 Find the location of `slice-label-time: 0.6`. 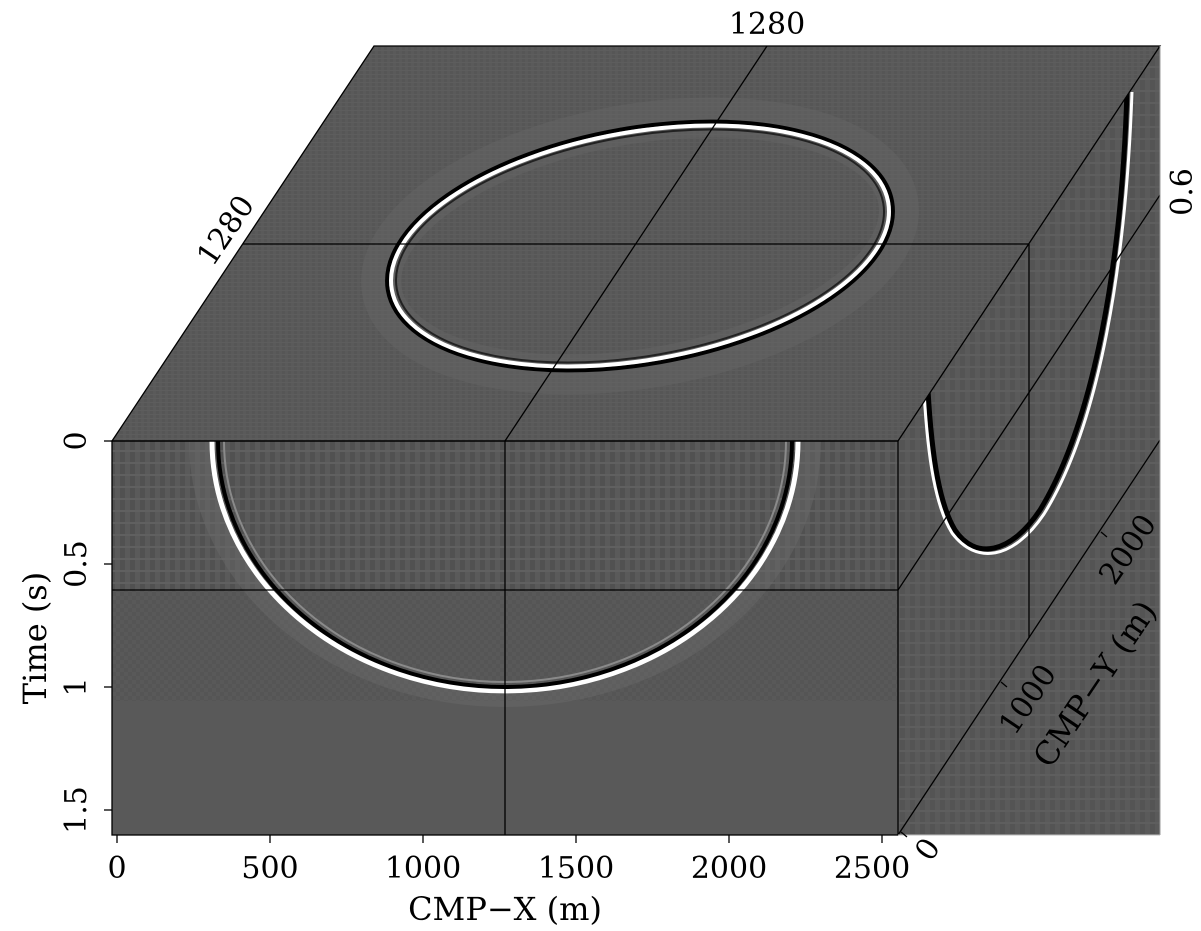

slice-label-time: 0.6 is located at coordinates (1182, 192).